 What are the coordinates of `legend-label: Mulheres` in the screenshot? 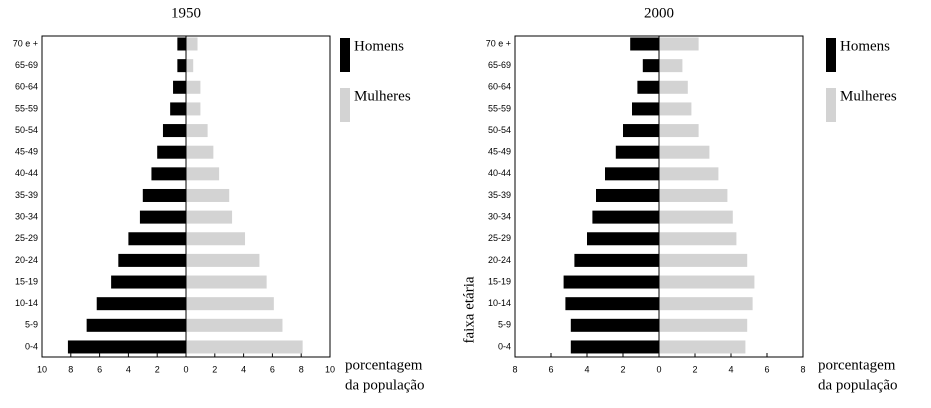 It's located at (868, 96).